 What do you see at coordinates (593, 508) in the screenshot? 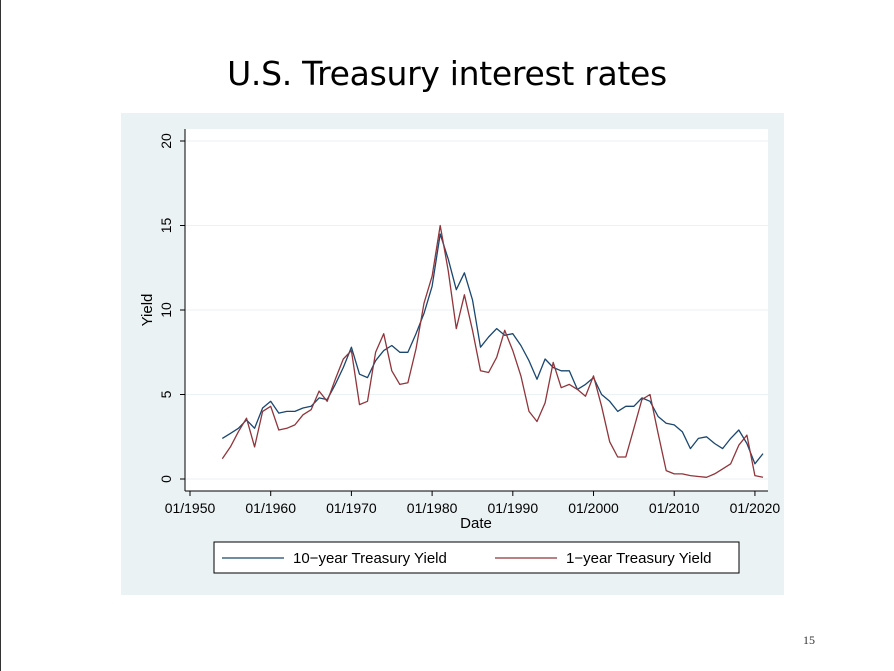
I see `x-tick-label: 01/2000` at bounding box center [593, 508].